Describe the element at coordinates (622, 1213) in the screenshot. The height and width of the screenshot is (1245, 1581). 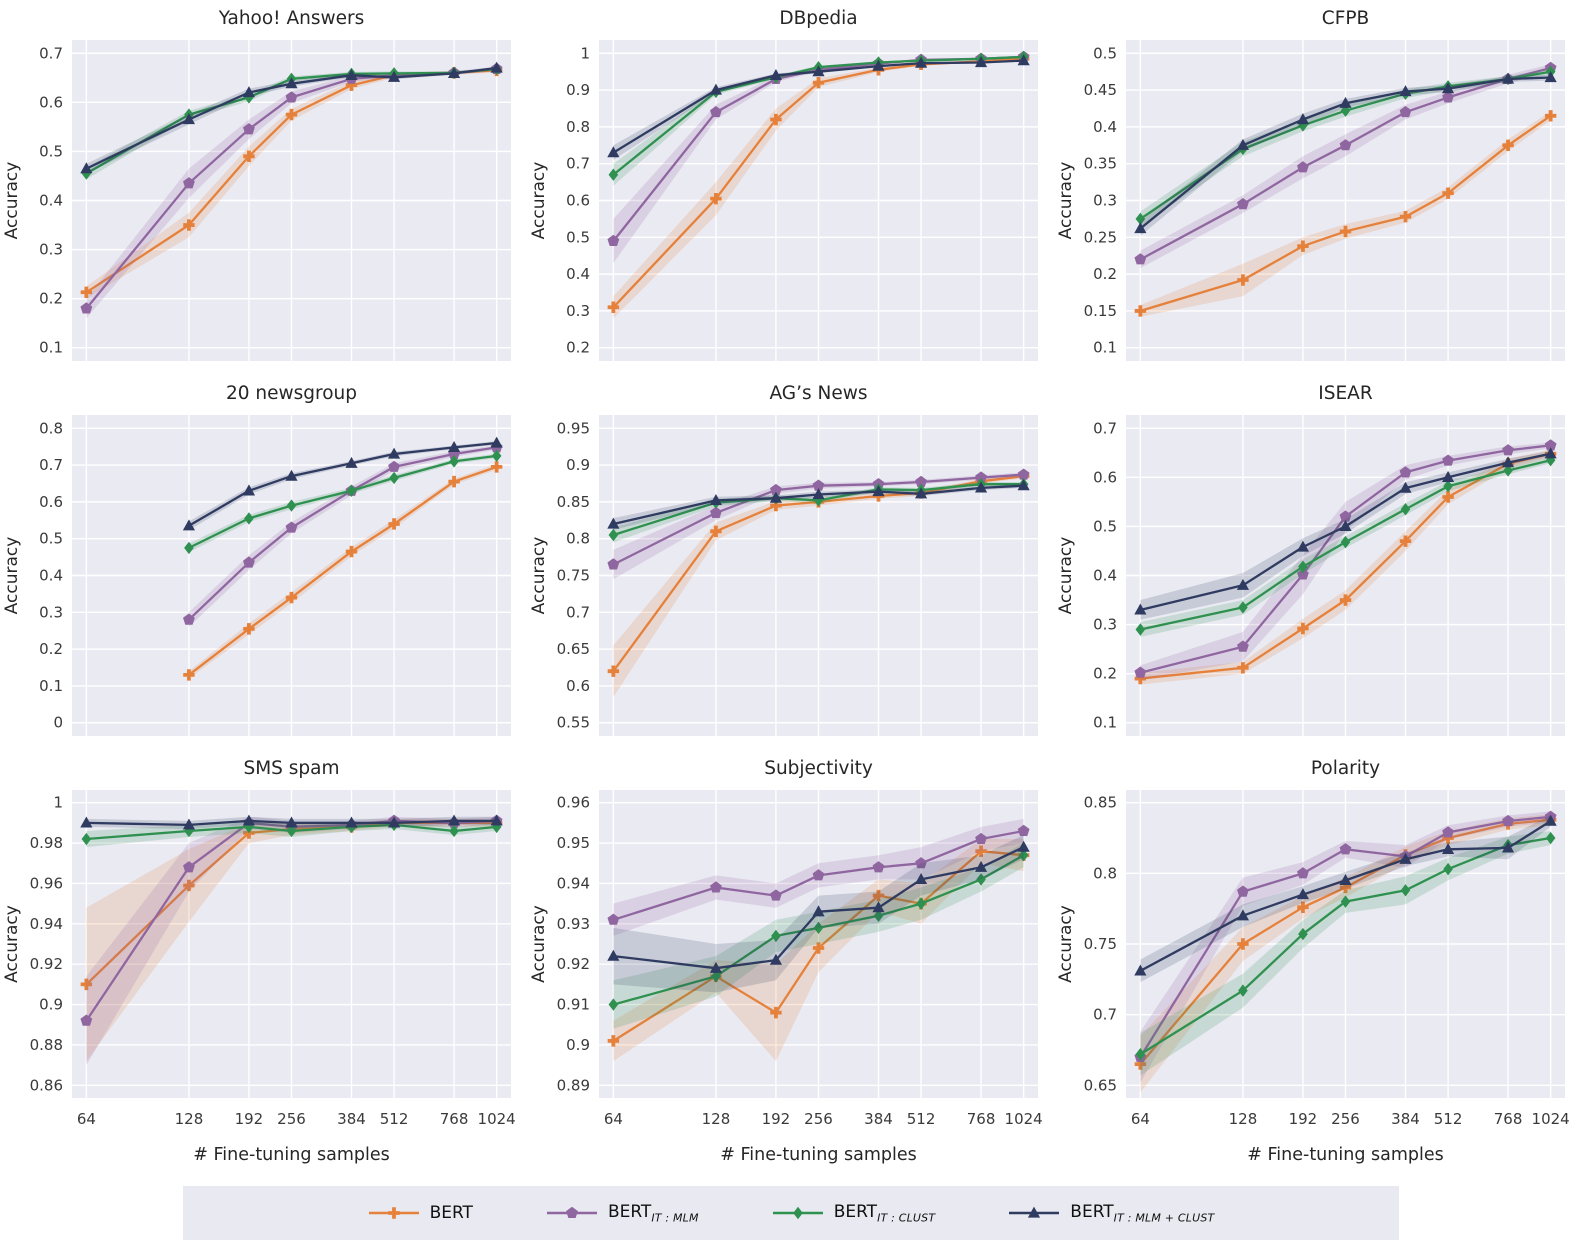
I see `legend-item-bert-it-mlm: BERTIT : MLM` at that location.